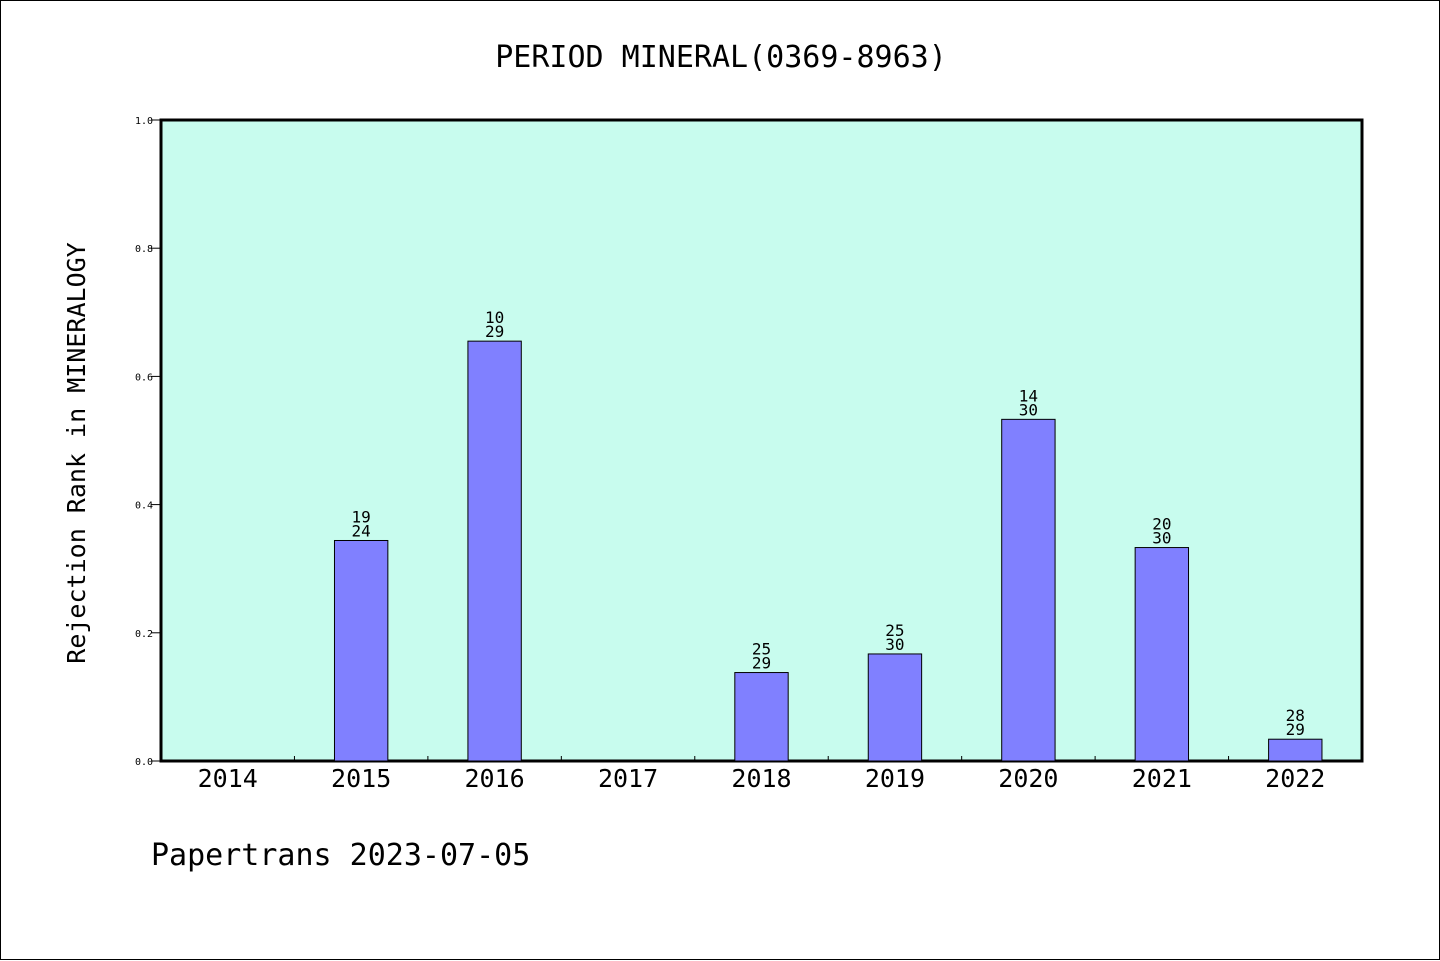  What do you see at coordinates (721, 57) in the screenshot?
I see `chart-title: PERIOD MINERAL(0369-8963)` at bounding box center [721, 57].